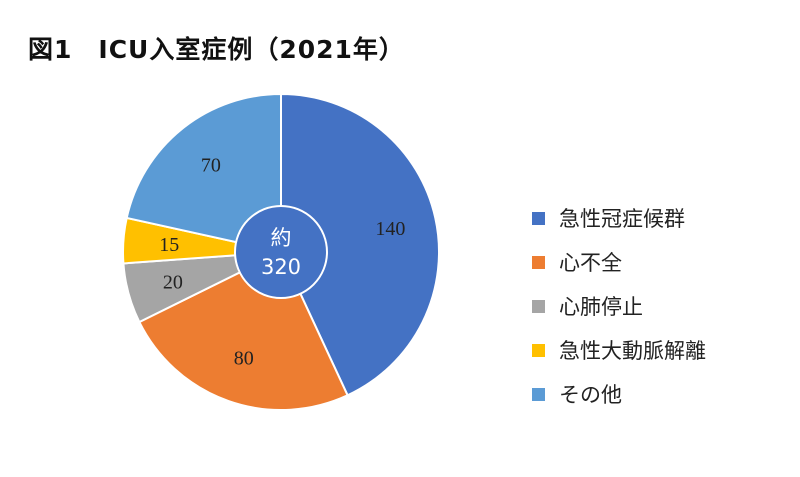 This screenshot has height=477, width=800. Describe the element at coordinates (632, 351) in the screenshot. I see `legend-label: 急性大動脈解離` at that location.